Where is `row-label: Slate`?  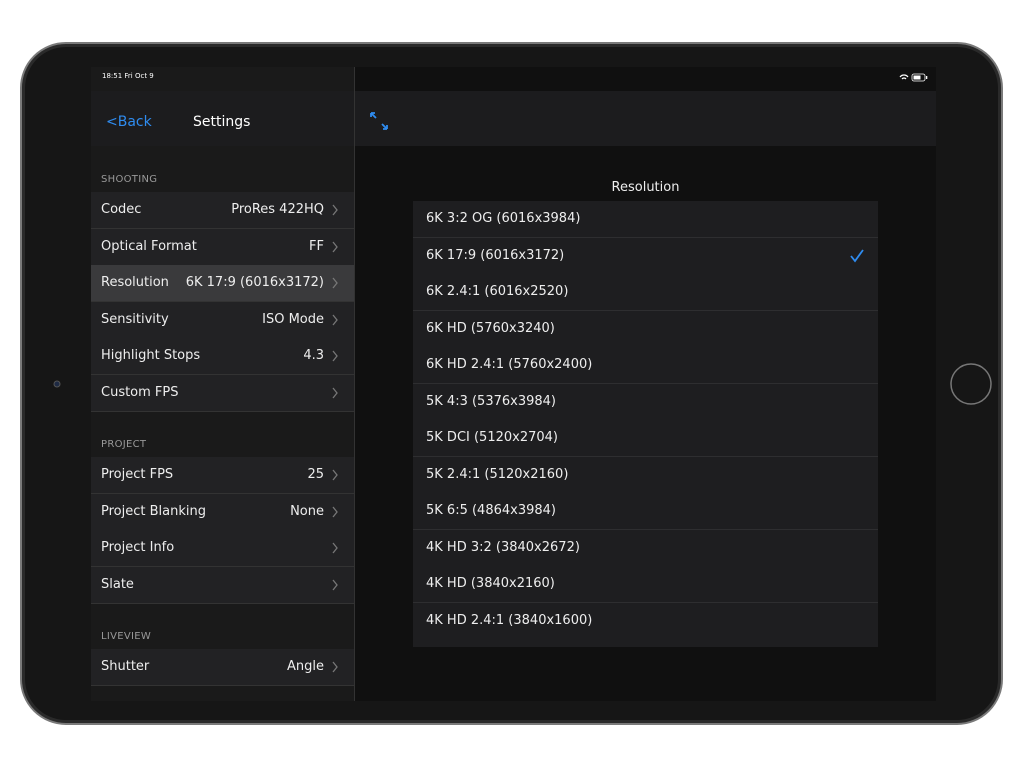
row-label: Slate is located at coordinates (117, 584).